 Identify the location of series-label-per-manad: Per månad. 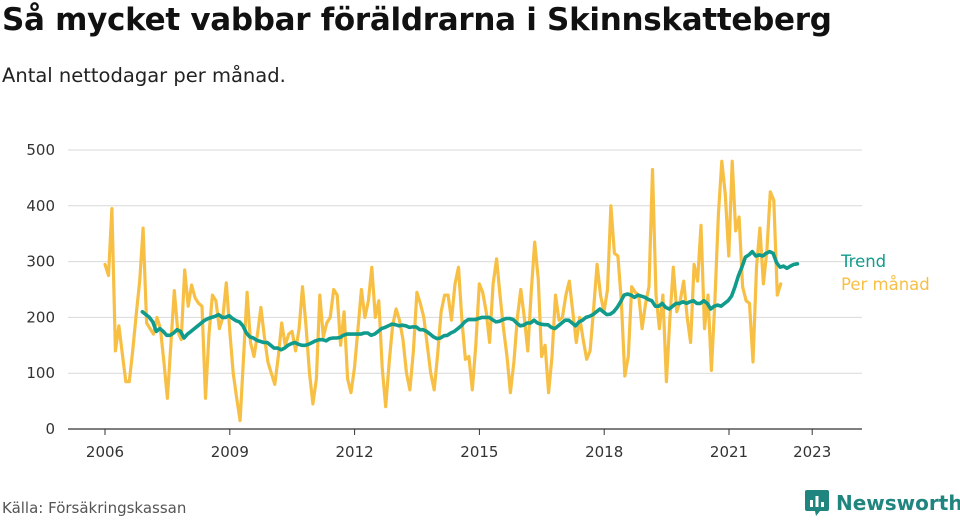
(885, 284).